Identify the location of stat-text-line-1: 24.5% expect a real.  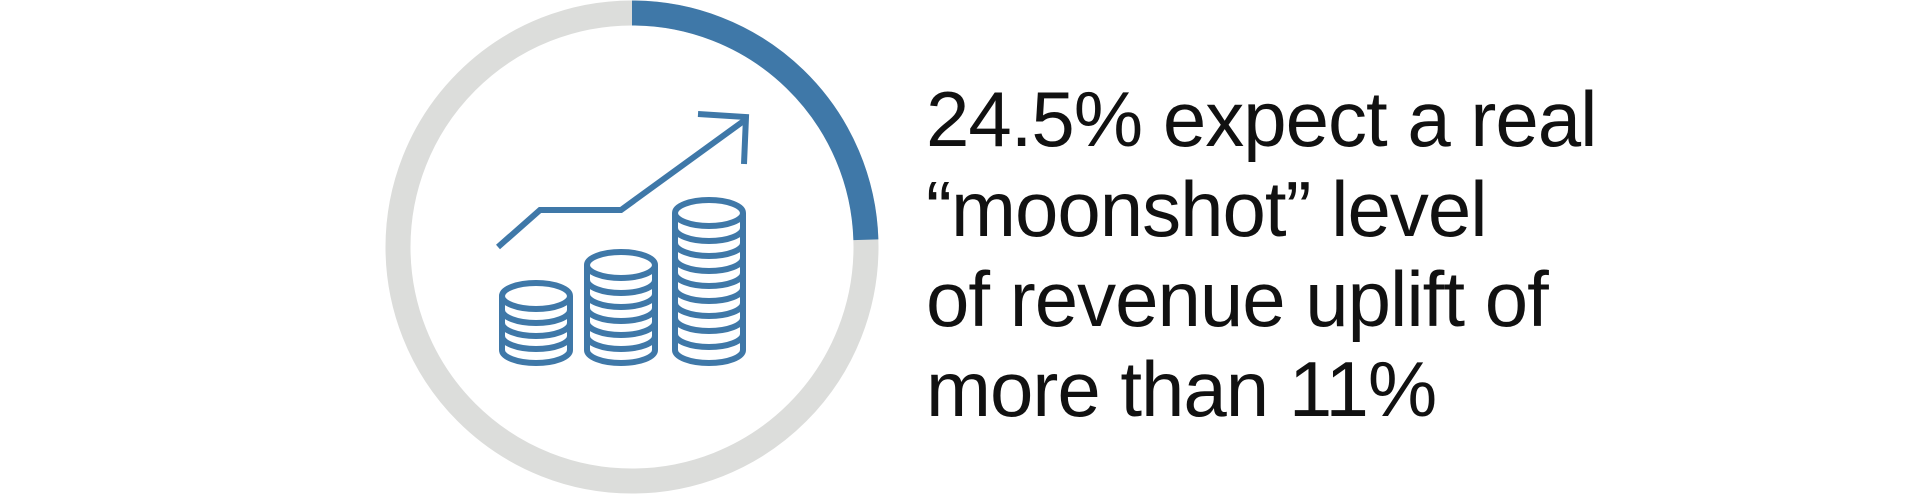
(1261, 119).